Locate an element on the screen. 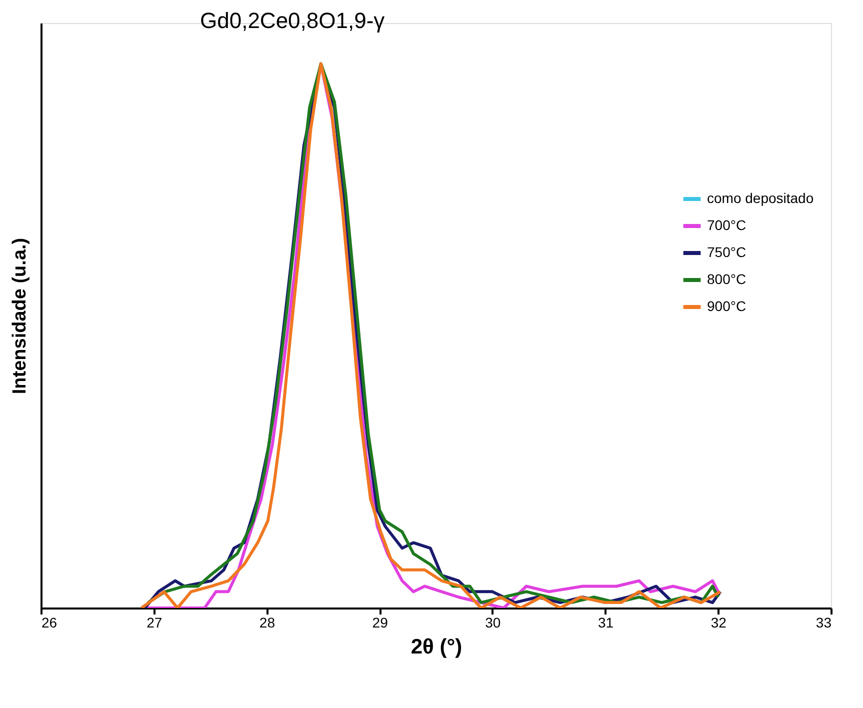 The image size is (863, 708). x-tick-label: 32 is located at coordinates (718, 622).